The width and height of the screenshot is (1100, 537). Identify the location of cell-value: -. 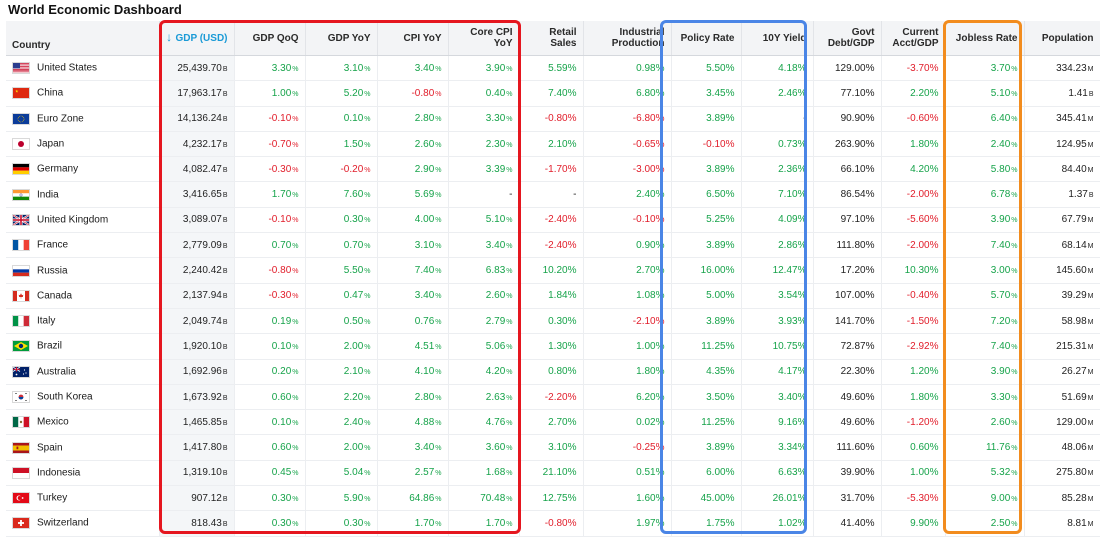
(511, 195).